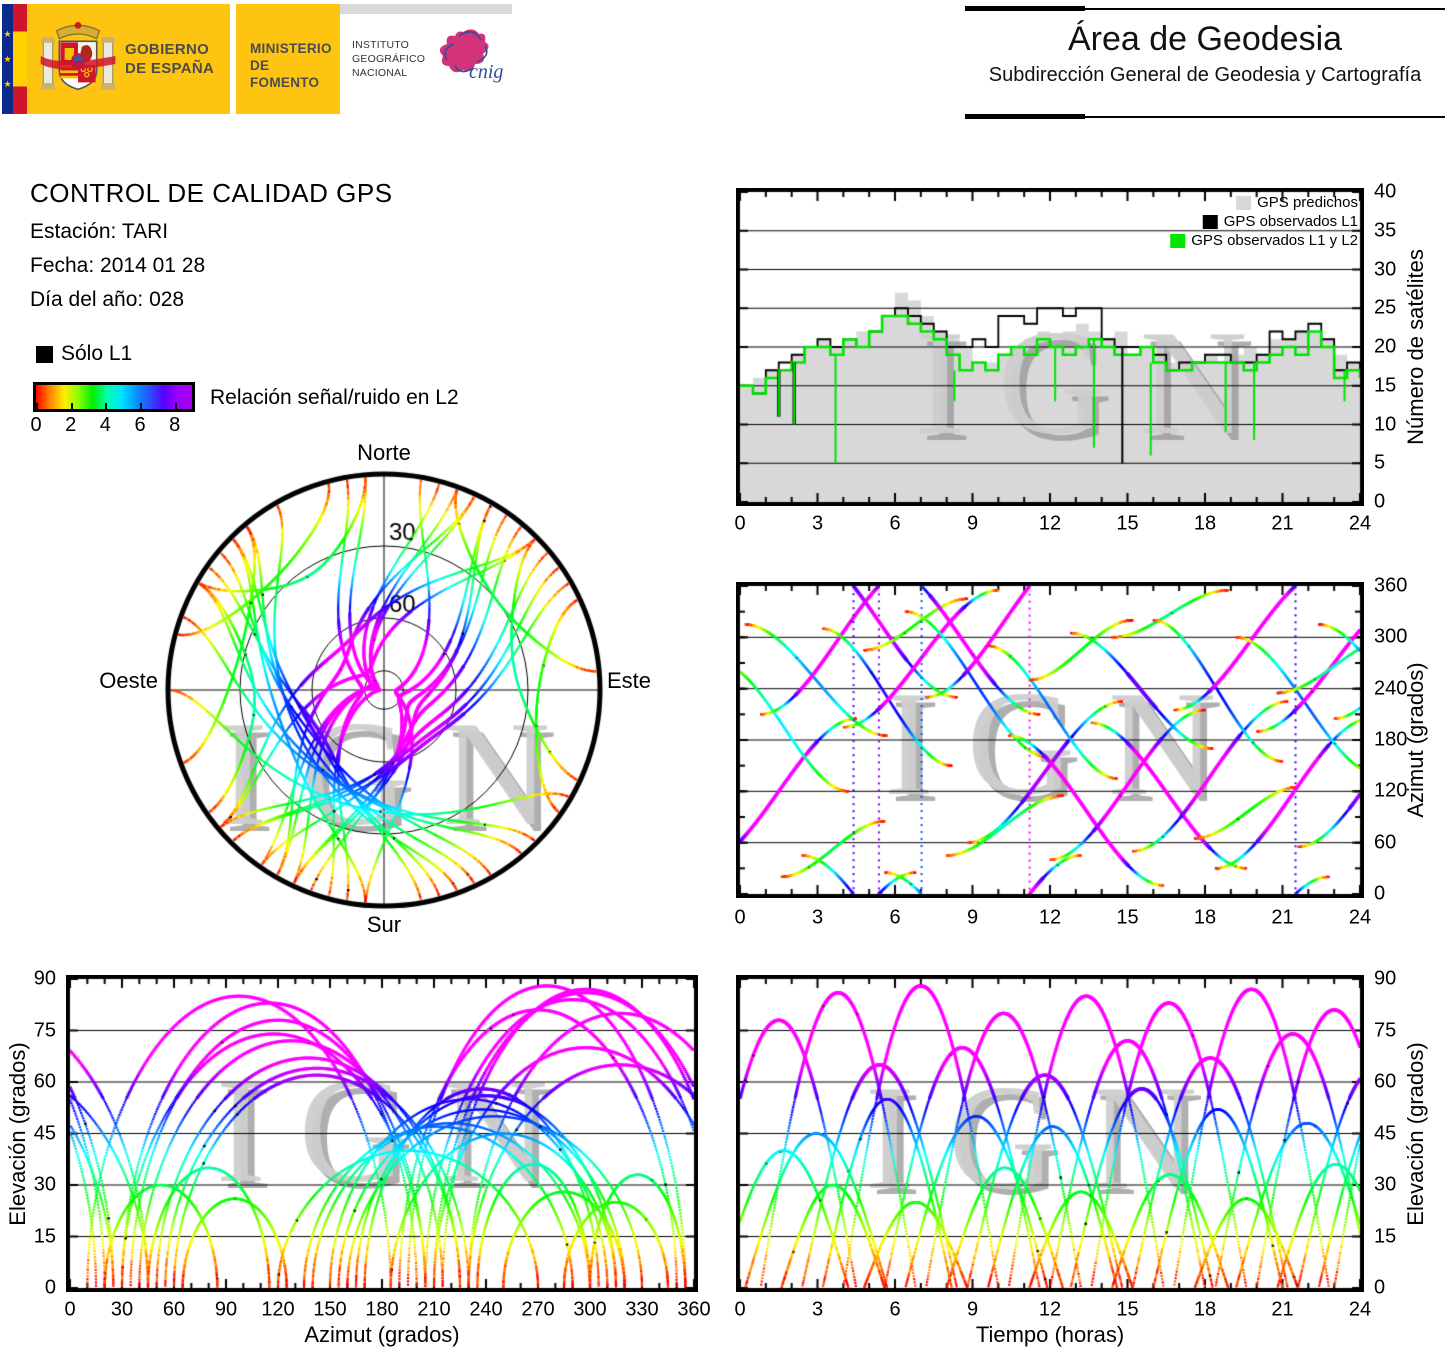  I want to click on ign-top-strip, so click(426, 9).